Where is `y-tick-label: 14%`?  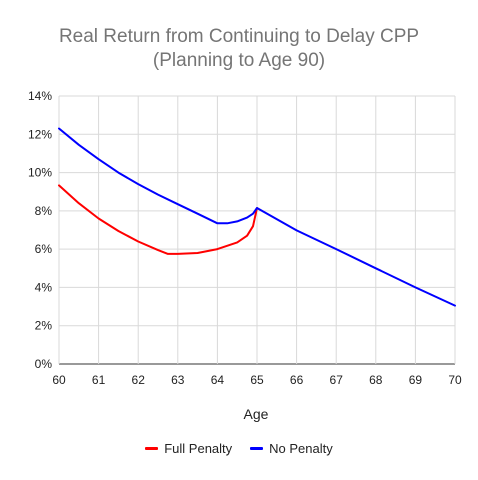
y-tick-label: 14% is located at coordinates (40, 96).